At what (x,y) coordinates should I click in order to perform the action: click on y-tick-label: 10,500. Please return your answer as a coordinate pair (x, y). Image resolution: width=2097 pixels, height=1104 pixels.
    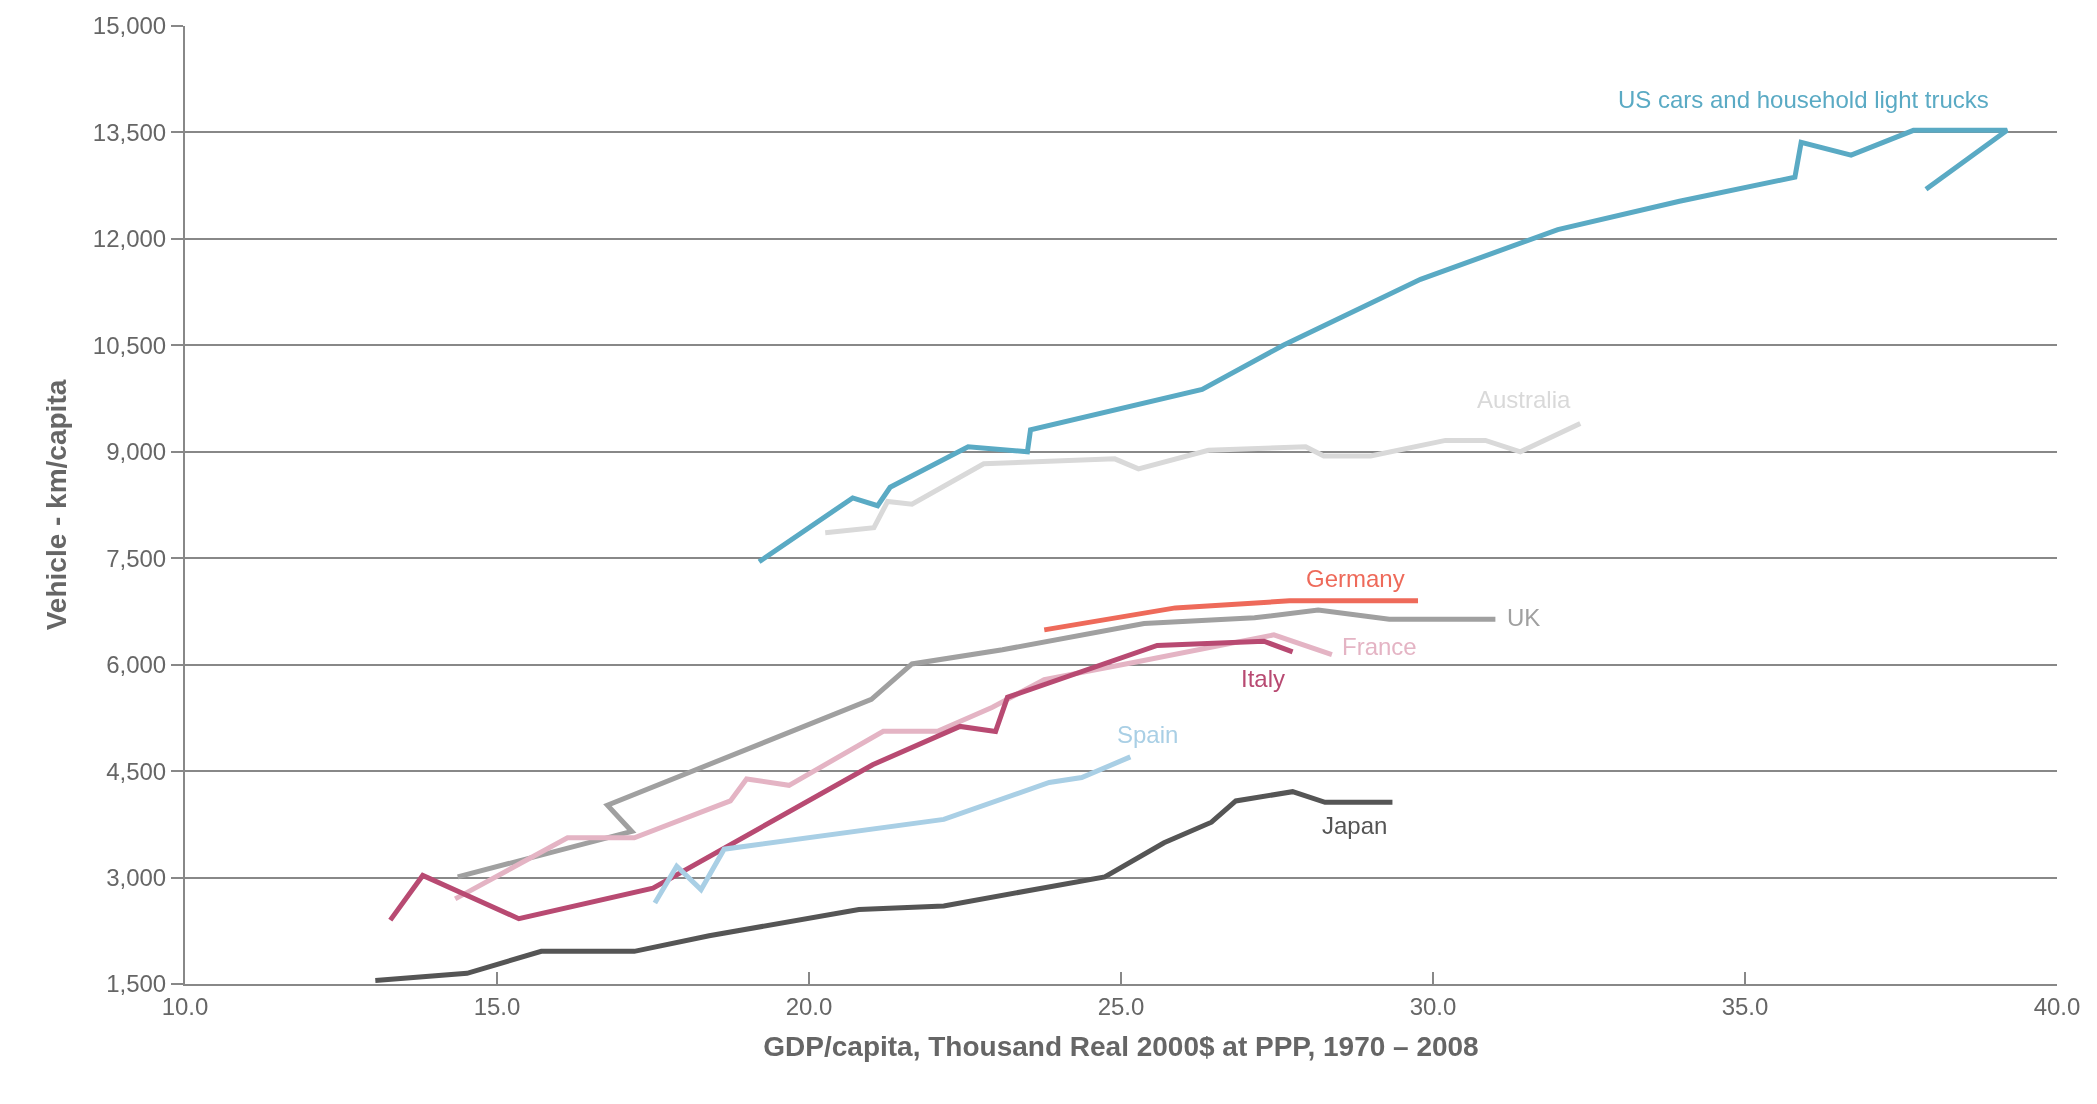
    Looking at the image, I should click on (129, 345).